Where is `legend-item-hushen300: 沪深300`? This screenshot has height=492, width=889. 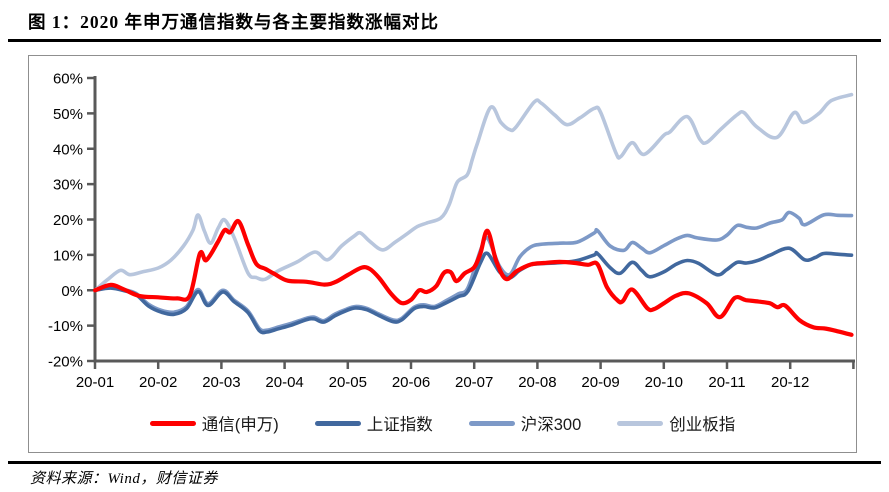 legend-item-hushen300: 沪深300 is located at coordinates (525, 423).